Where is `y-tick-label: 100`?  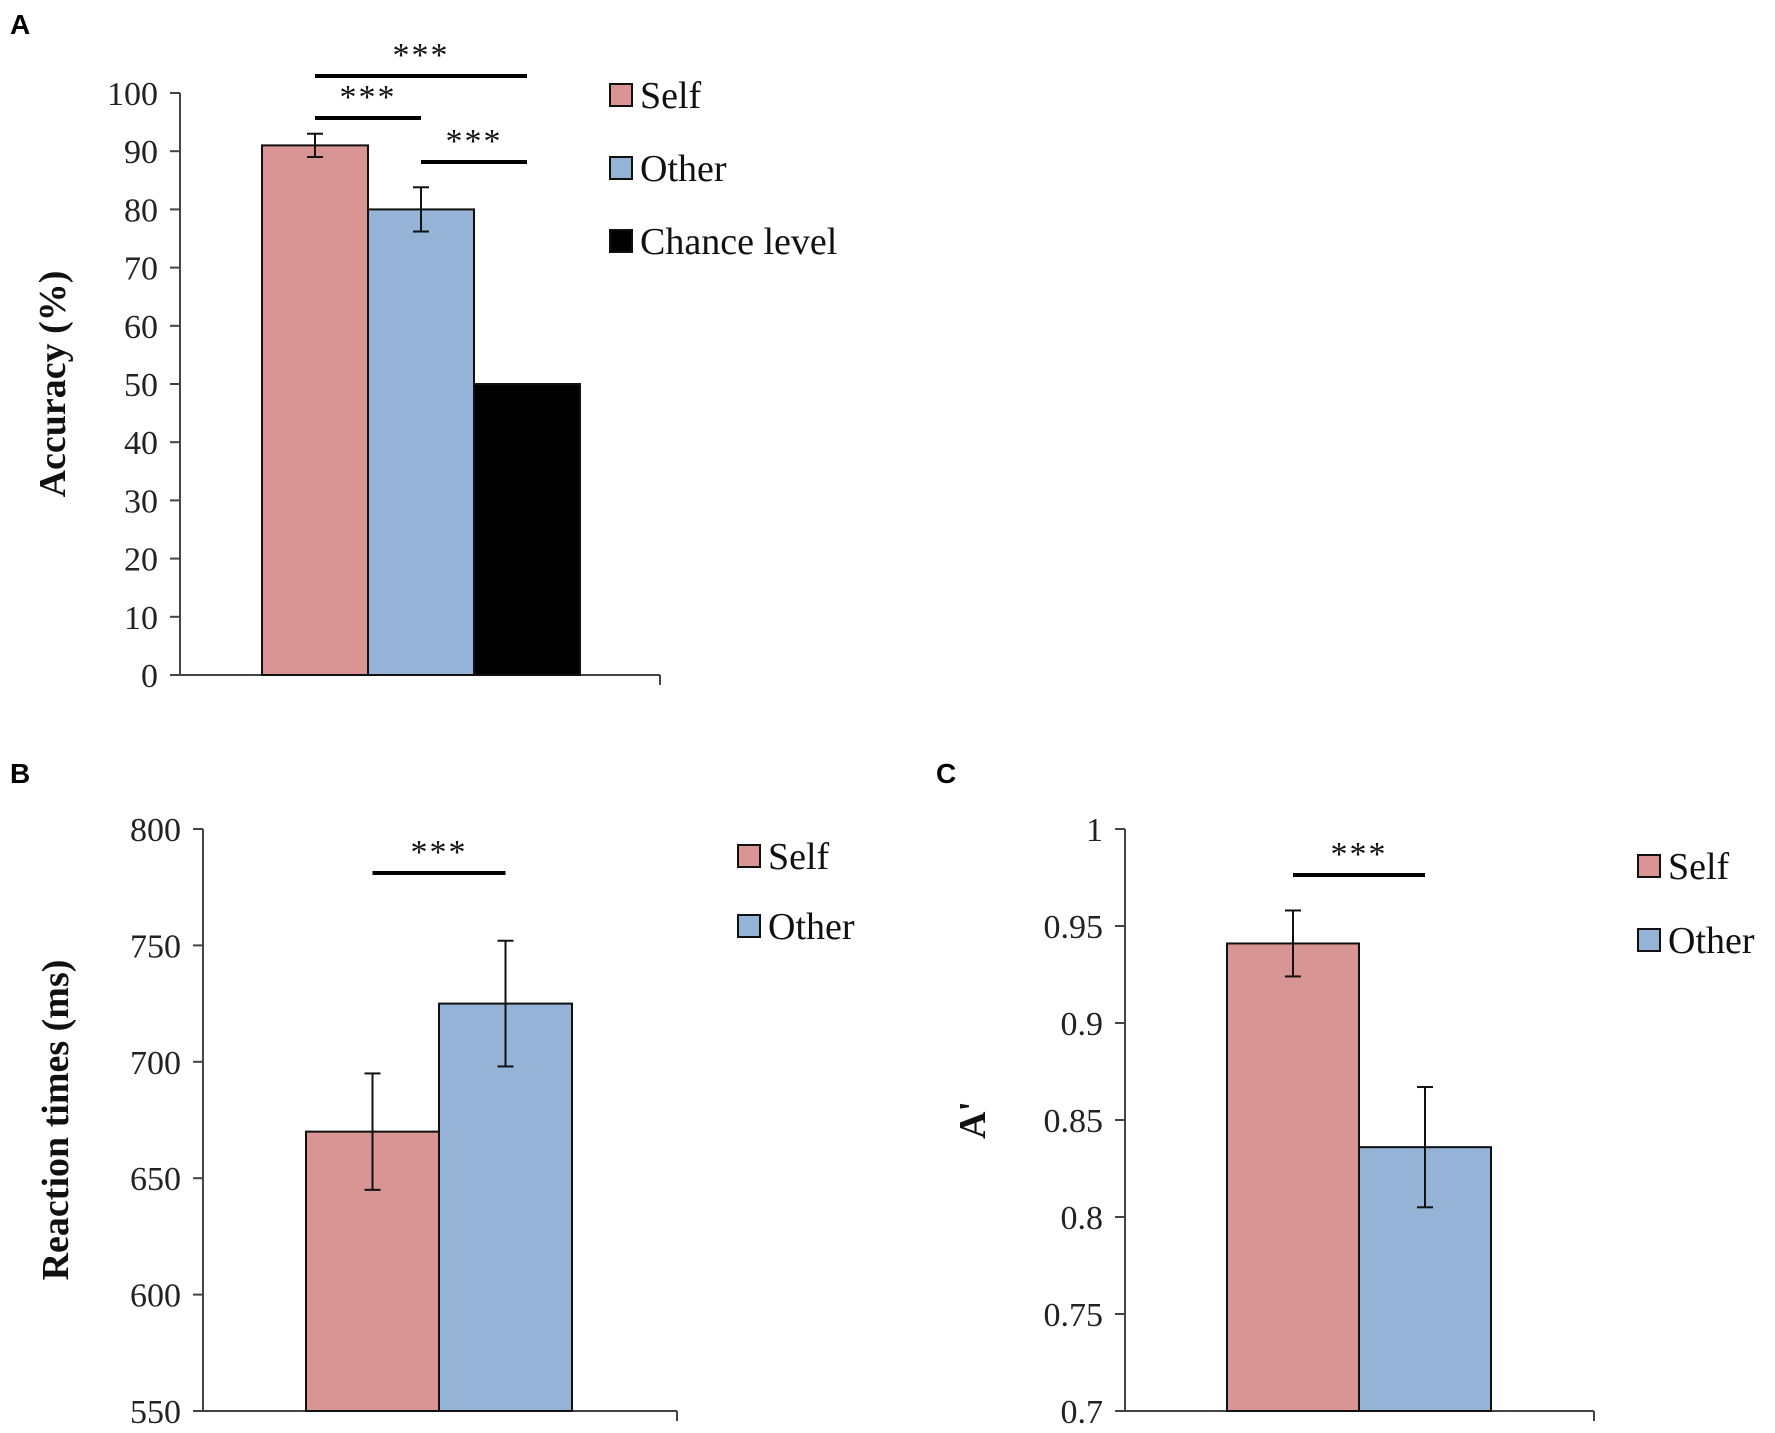
y-tick-label: 100 is located at coordinates (132, 94).